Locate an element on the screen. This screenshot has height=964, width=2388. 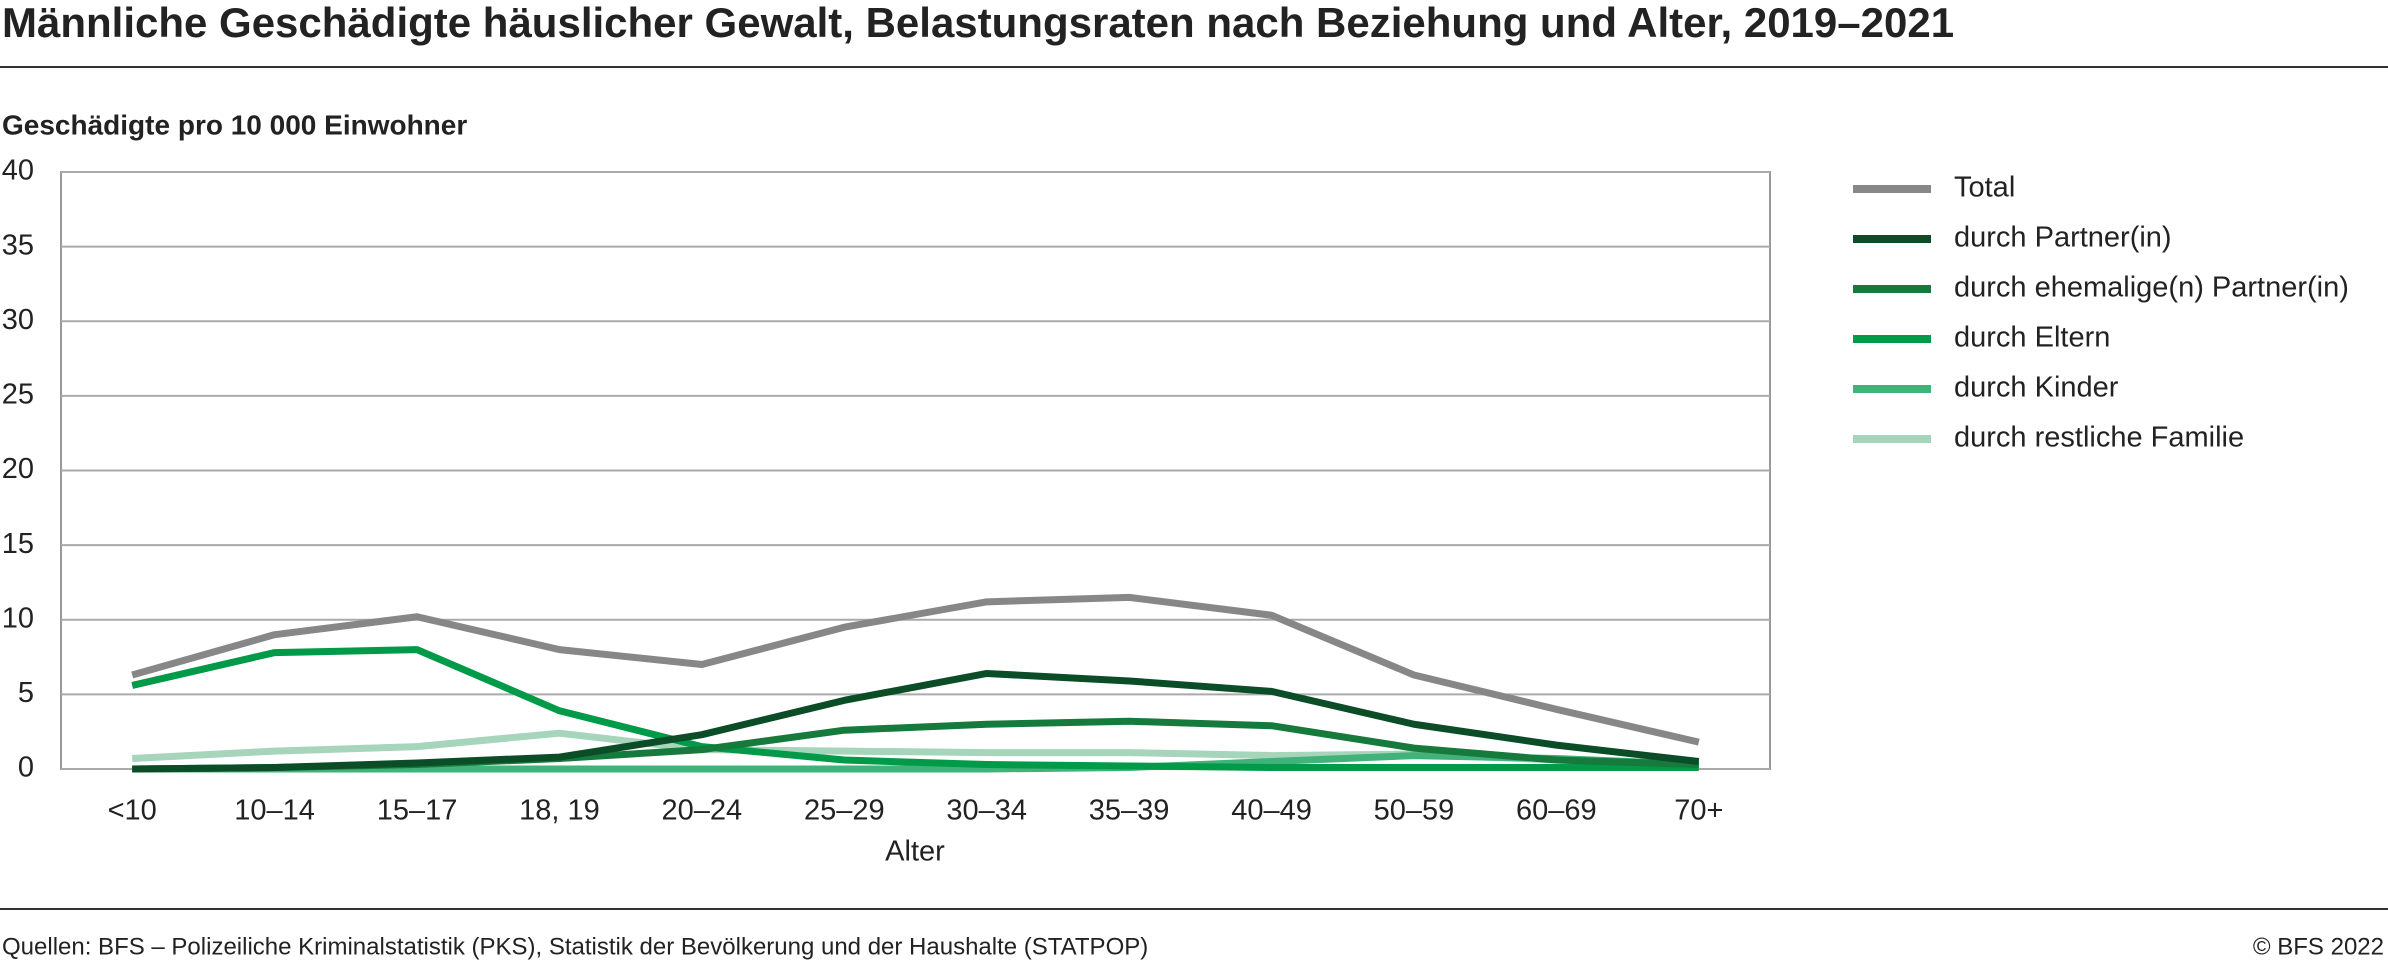
legend-label: durch restliche Familie is located at coordinates (2099, 438).